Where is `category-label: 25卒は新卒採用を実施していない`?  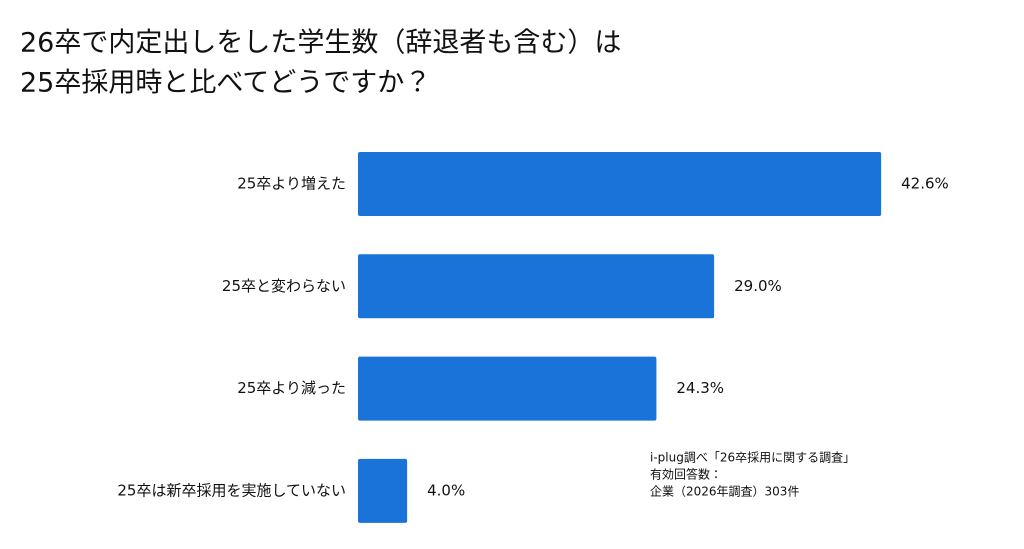
category-label: 25卒は新卒採用を実施していない is located at coordinates (231, 490).